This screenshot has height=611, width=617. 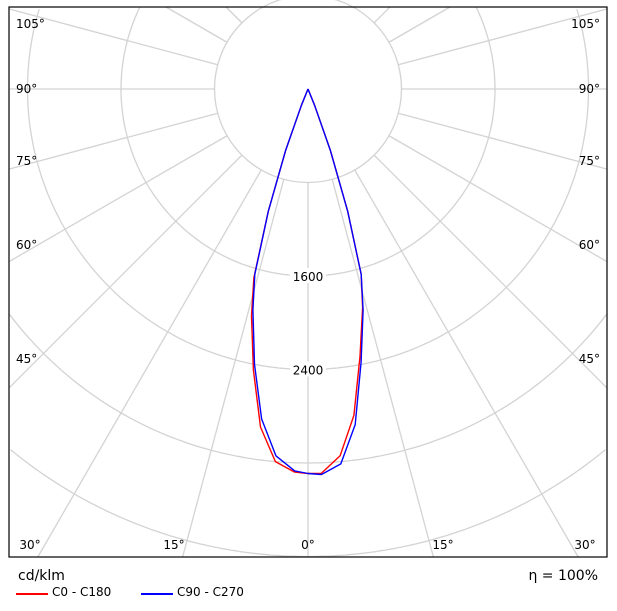 What do you see at coordinates (26, 89) in the screenshot?
I see `angle-label-left: 90°` at bounding box center [26, 89].